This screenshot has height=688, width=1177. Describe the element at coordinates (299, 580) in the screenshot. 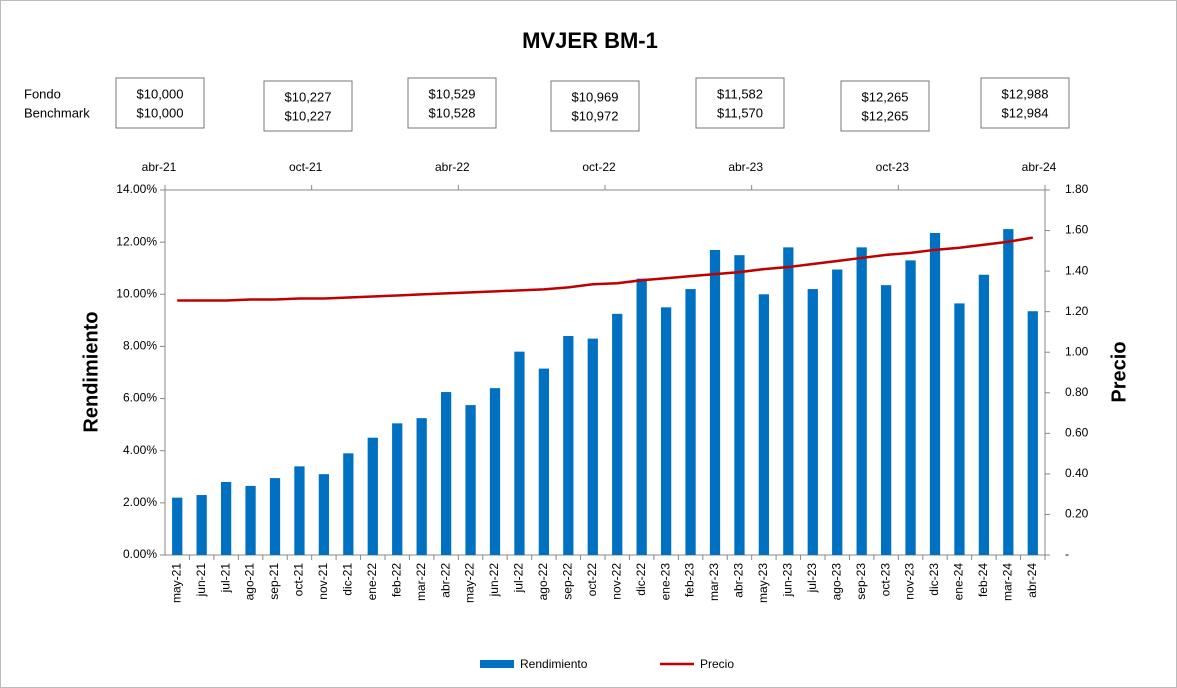

I see `x-tick-label: oct-21` at that location.